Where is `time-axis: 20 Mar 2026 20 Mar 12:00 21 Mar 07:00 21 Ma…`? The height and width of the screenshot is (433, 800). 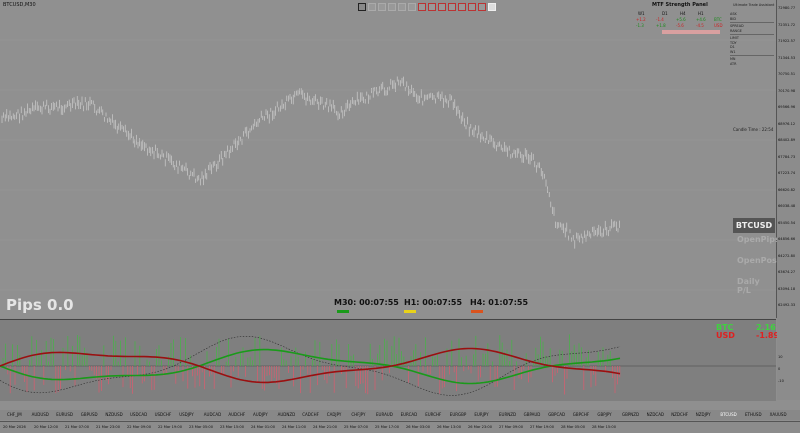
time-axis: 20 Mar 2026 20 Mar 12:00 21 Mar 07:00 21 Ma… is located at coordinates (400, 427).